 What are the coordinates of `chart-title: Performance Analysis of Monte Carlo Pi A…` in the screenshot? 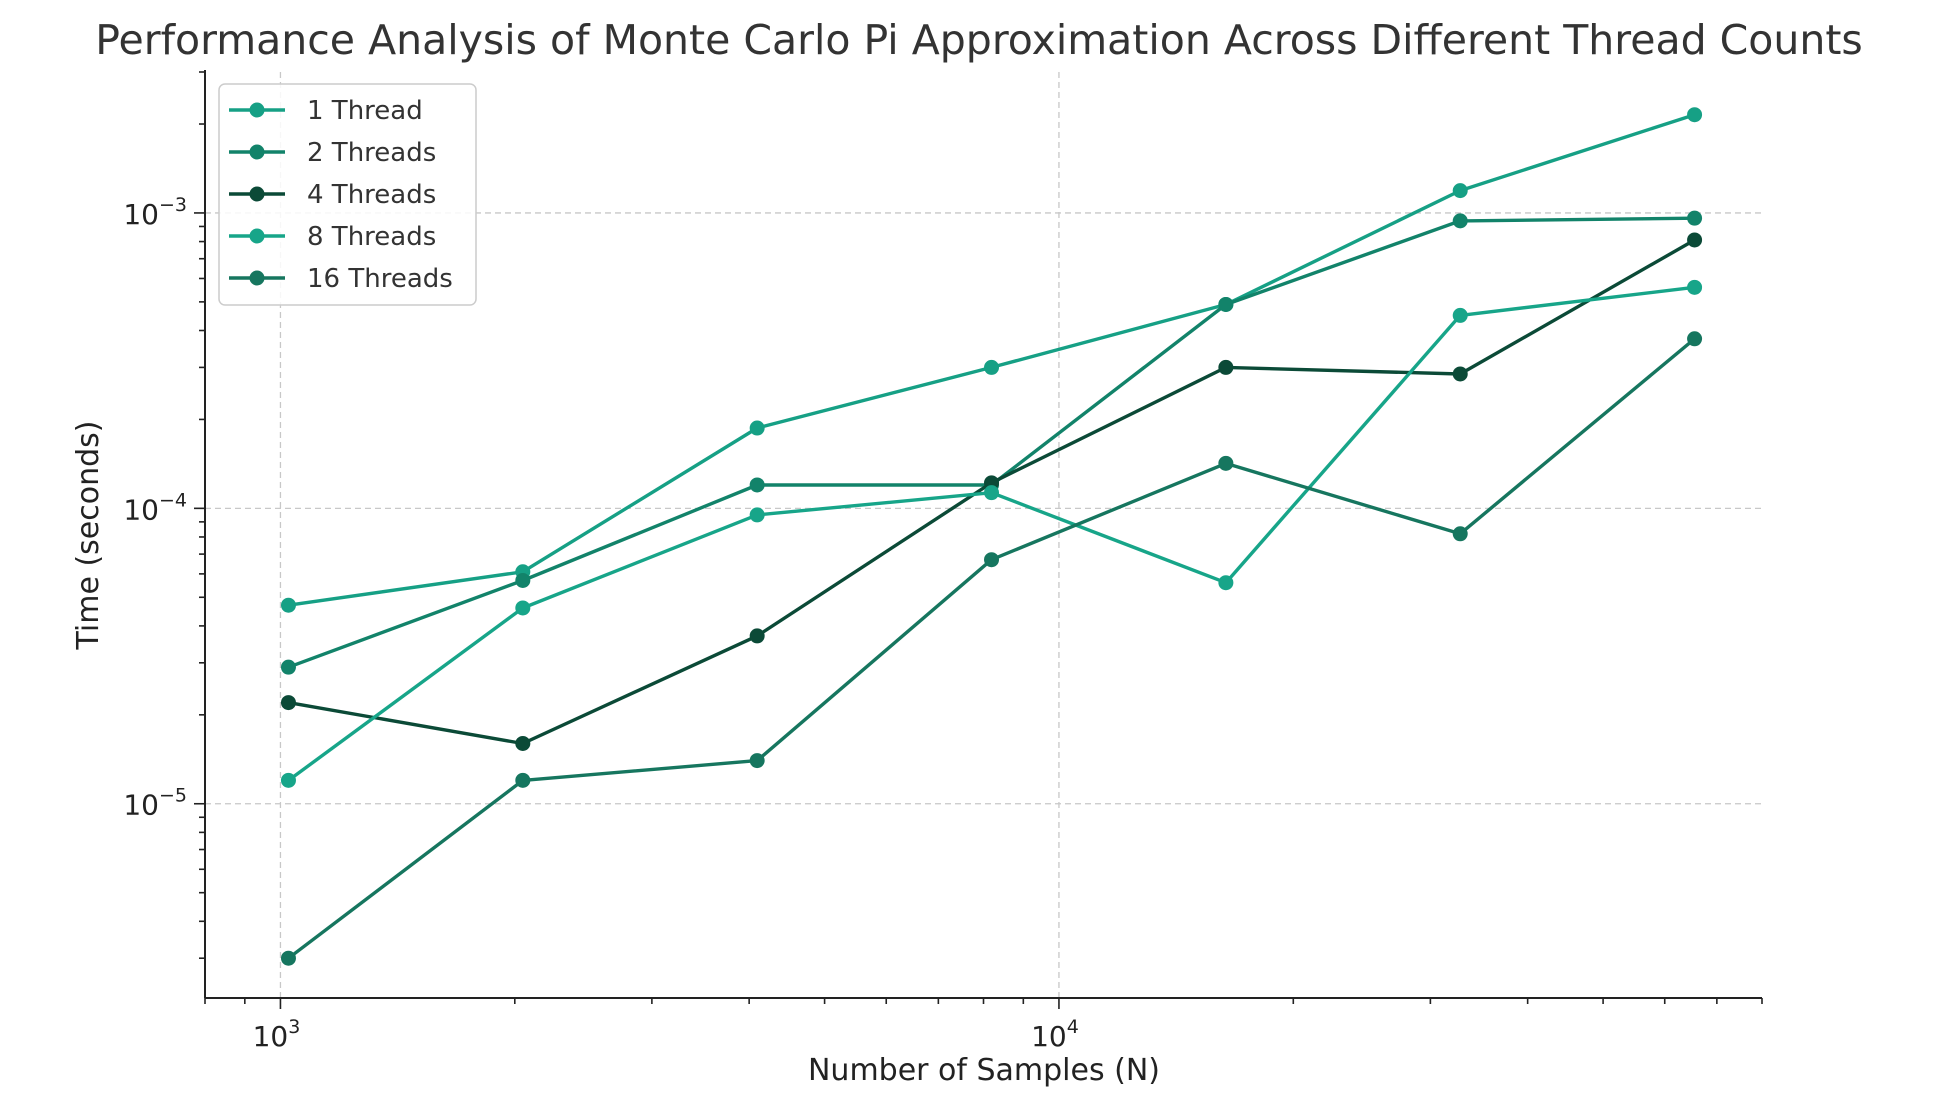 It's located at (979, 40).